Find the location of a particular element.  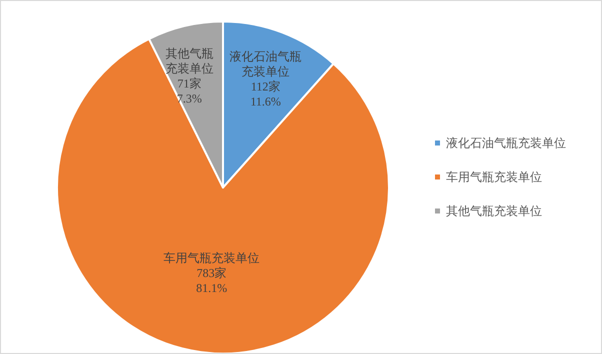

data-label: 车用气瓶充装单位 783家 81.1% is located at coordinates (212, 272).